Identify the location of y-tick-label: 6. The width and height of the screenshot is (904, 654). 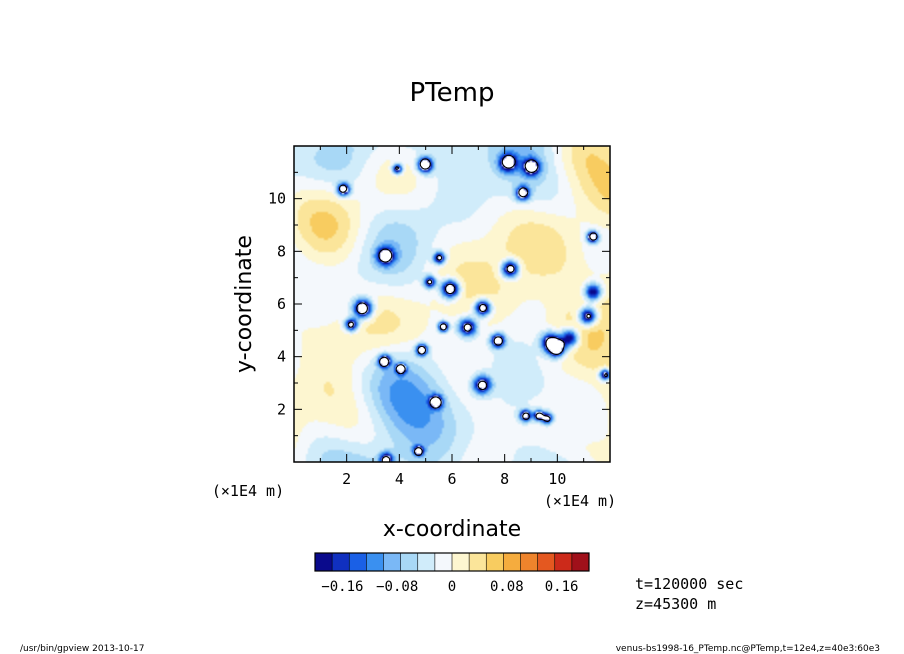
(281, 304).